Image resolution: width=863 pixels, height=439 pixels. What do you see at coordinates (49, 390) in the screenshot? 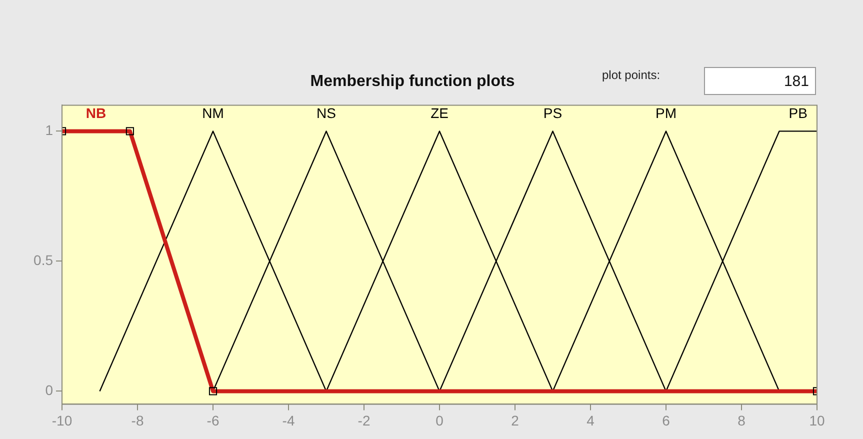
I see `y-tick-label: 0` at bounding box center [49, 390].